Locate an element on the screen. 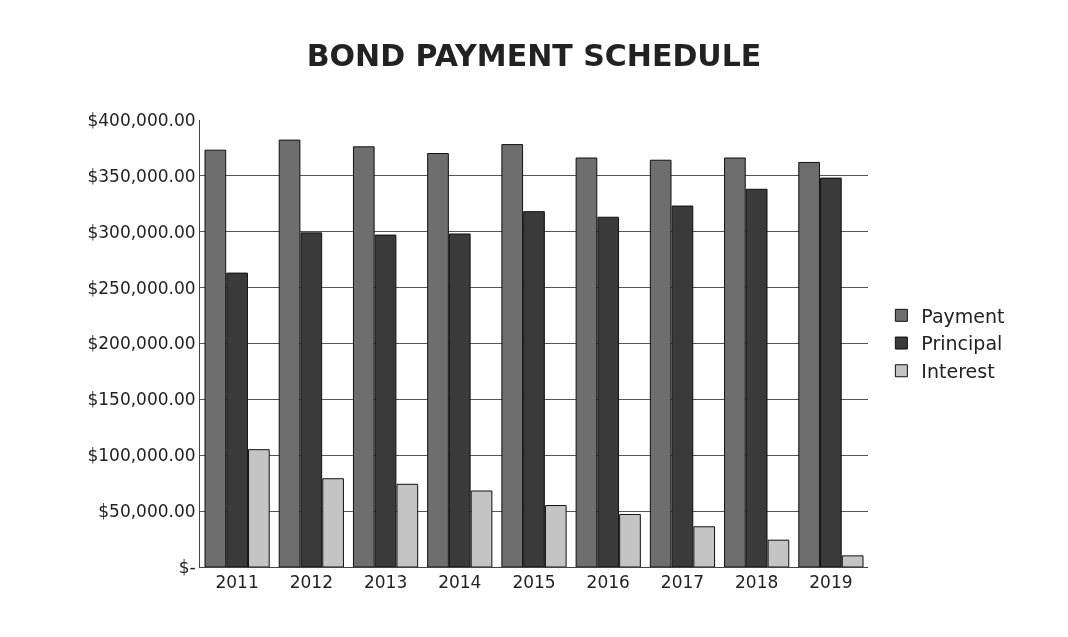 The image size is (1068, 637). legend-label: Principal is located at coordinates (962, 343).